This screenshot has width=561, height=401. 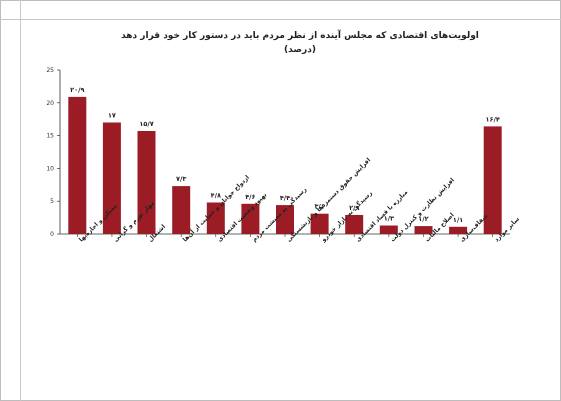 What do you see at coordinates (458, 220) in the screenshot?
I see `data-label: ۱/۱` at bounding box center [458, 220].